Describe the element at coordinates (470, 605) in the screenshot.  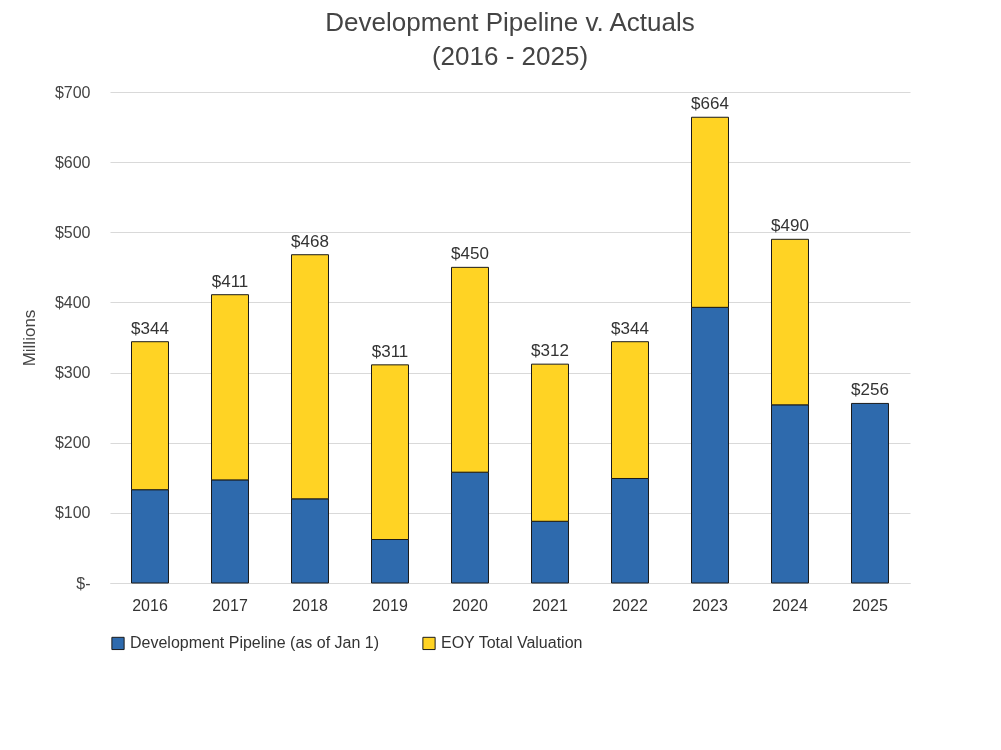
I see `x-tick-label: 2020` at that location.